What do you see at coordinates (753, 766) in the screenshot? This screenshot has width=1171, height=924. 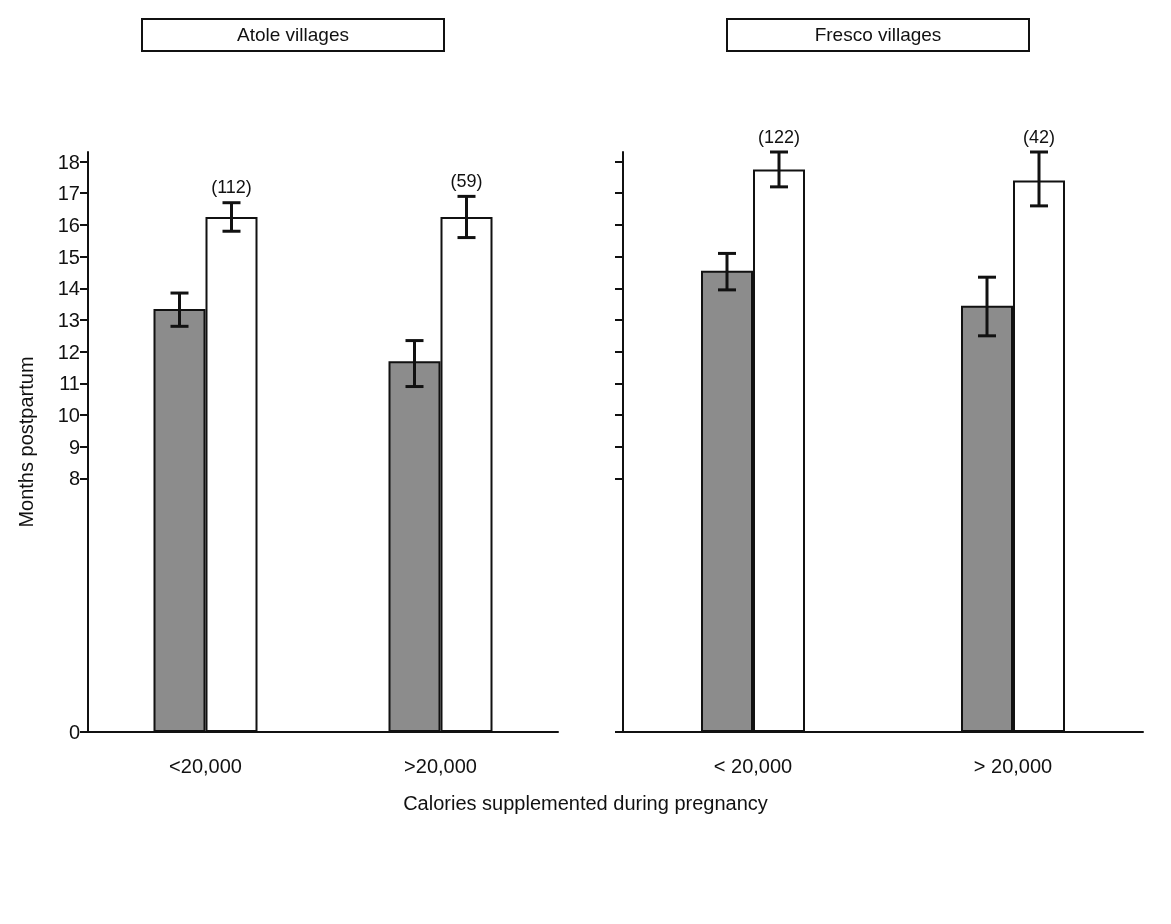 I see `x-tick-label: < 20,000` at bounding box center [753, 766].